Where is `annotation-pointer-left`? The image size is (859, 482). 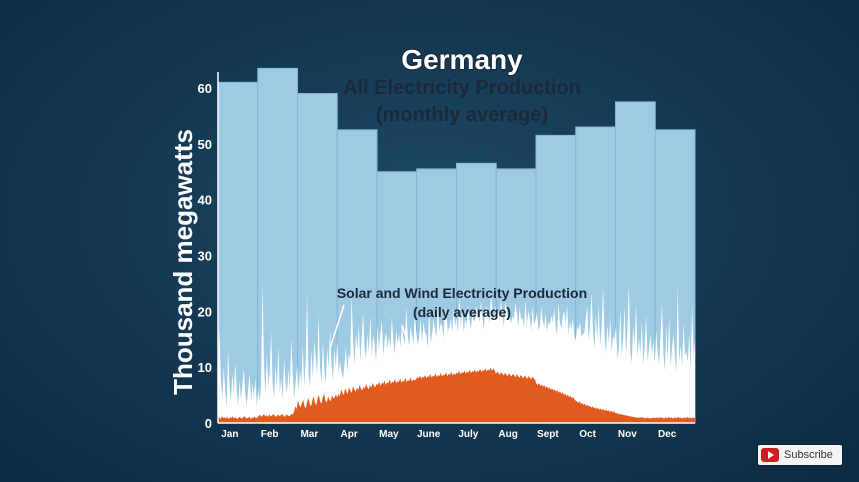
annotation-pointer-left is located at coordinates (337, 326).